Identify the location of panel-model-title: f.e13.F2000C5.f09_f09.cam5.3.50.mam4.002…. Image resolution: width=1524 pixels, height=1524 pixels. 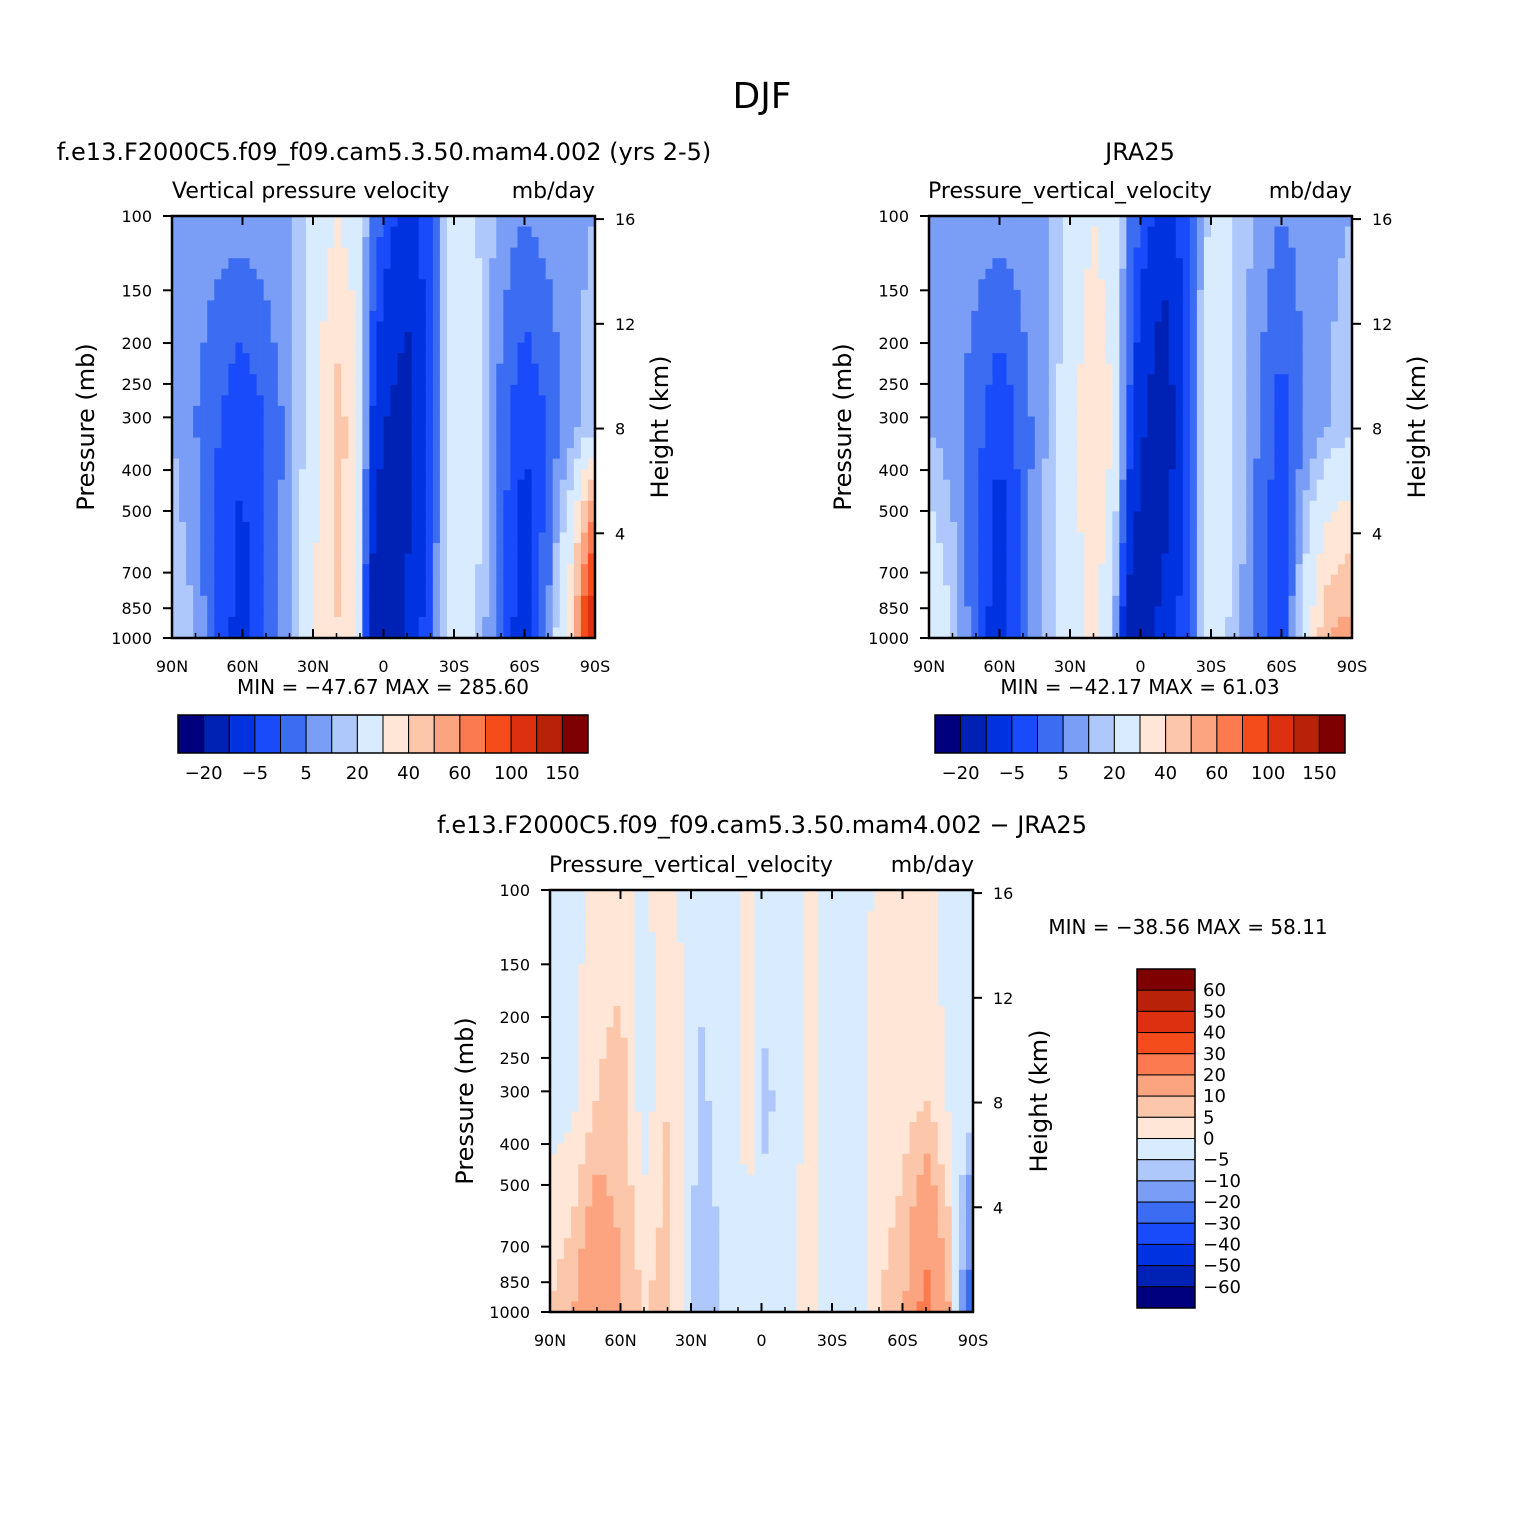
(384, 152).